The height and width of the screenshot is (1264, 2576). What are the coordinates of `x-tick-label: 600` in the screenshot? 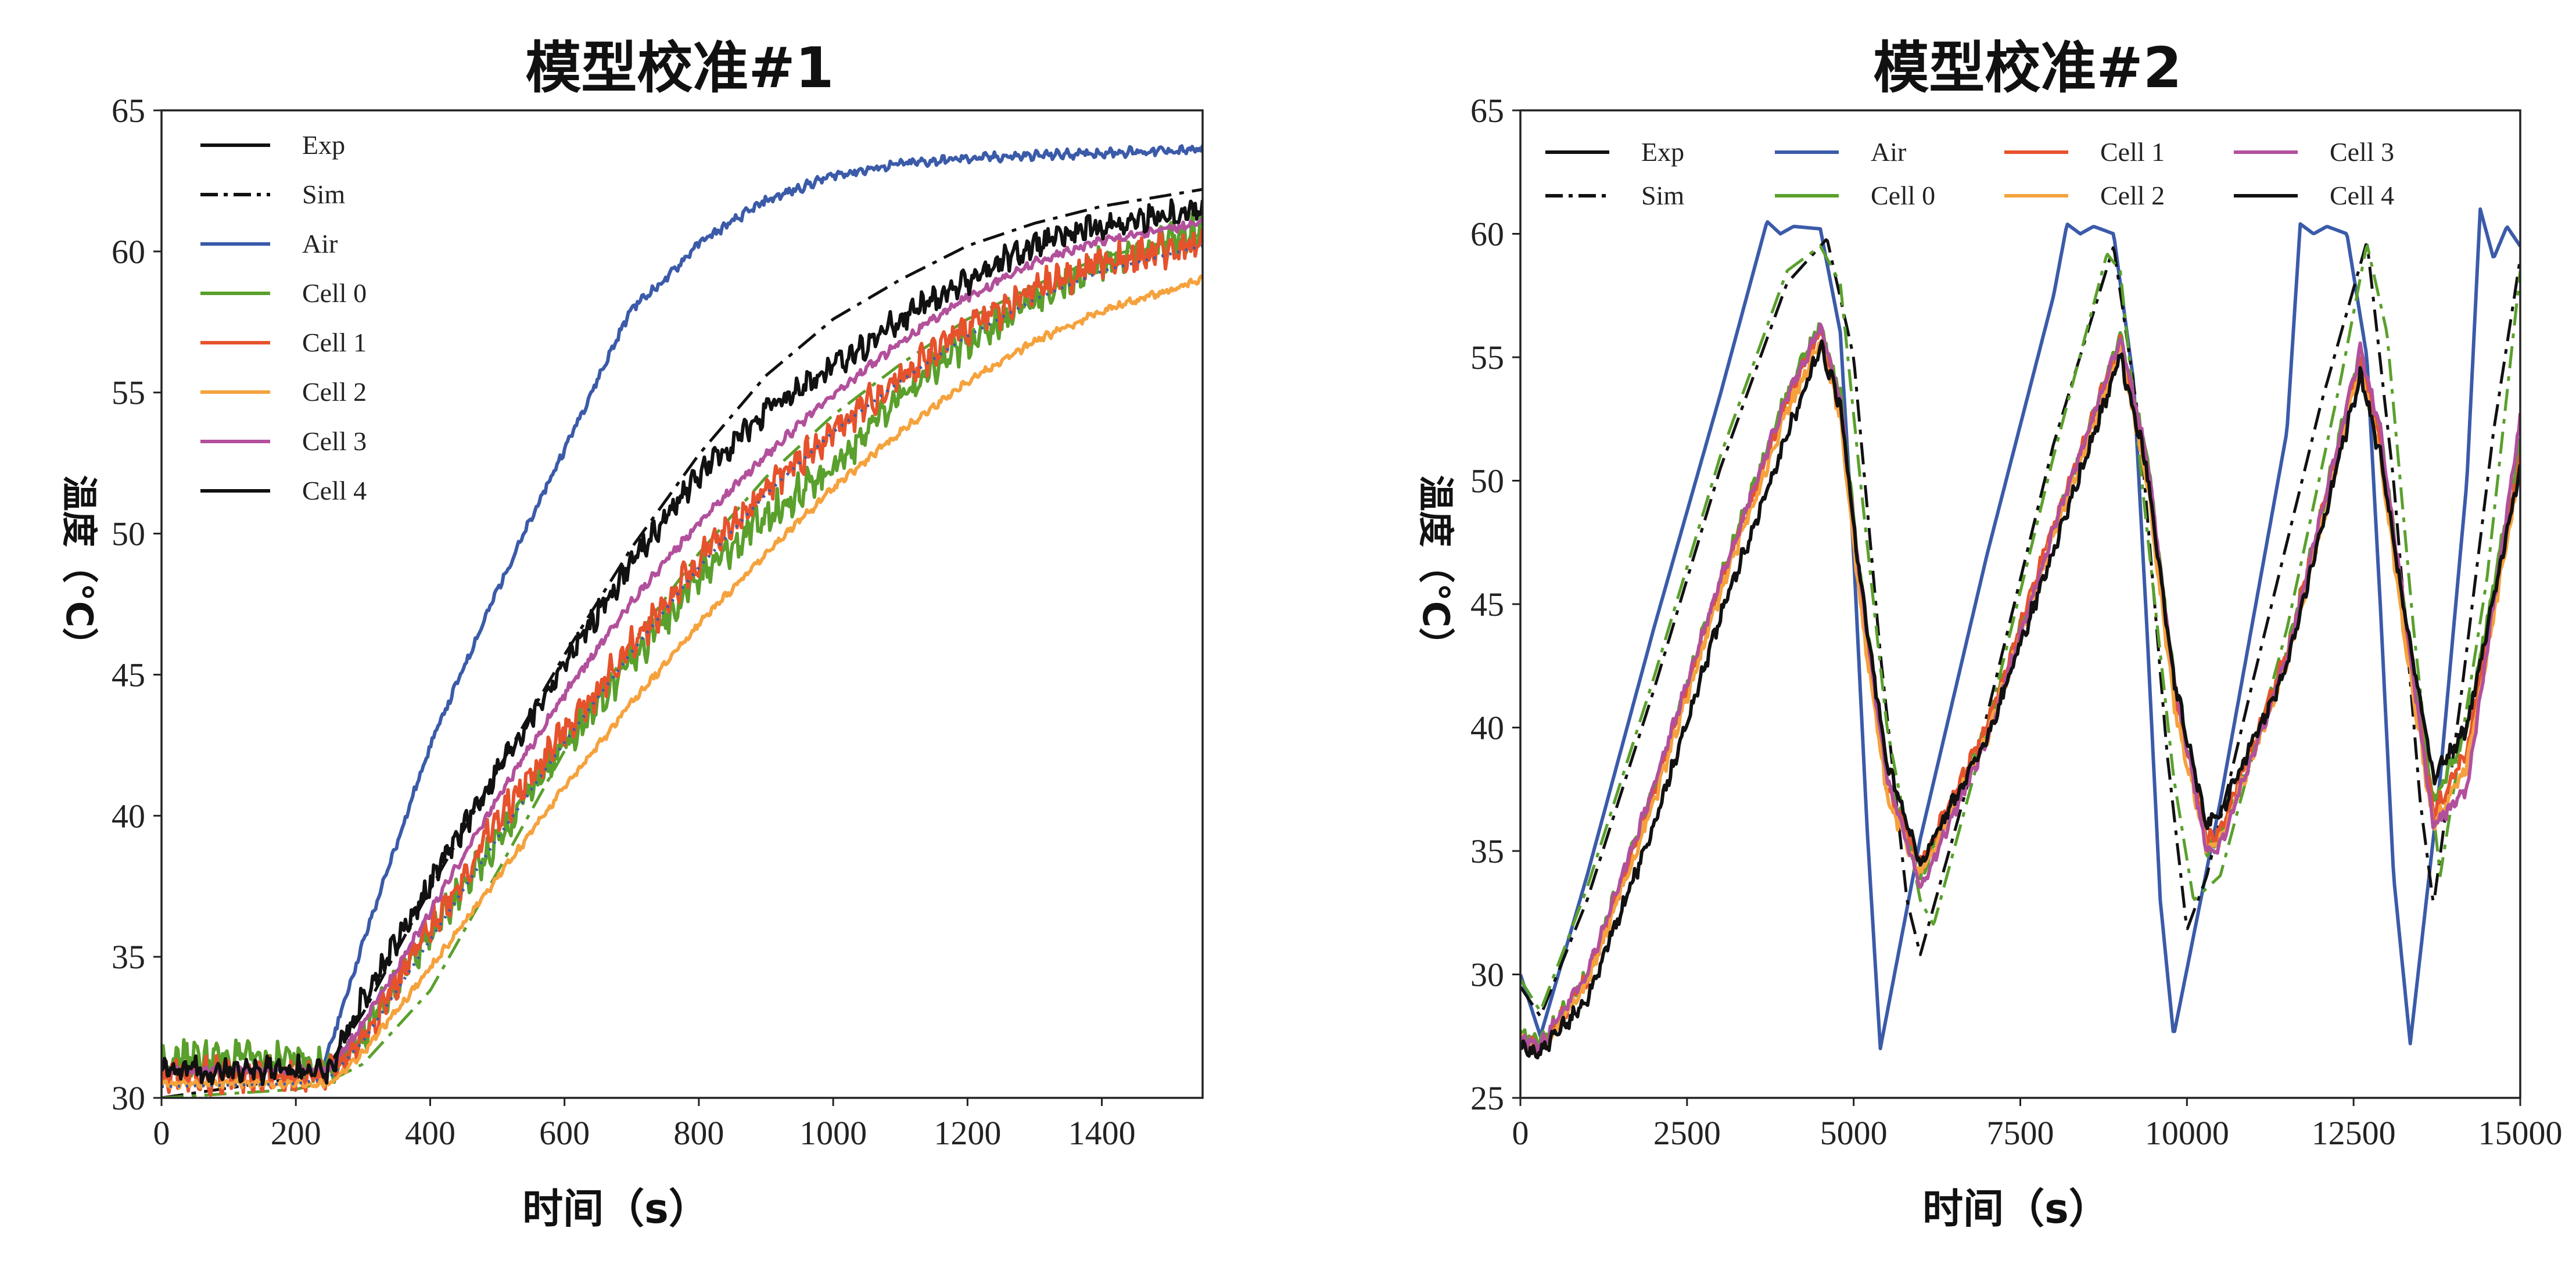 It's located at (564, 1133).